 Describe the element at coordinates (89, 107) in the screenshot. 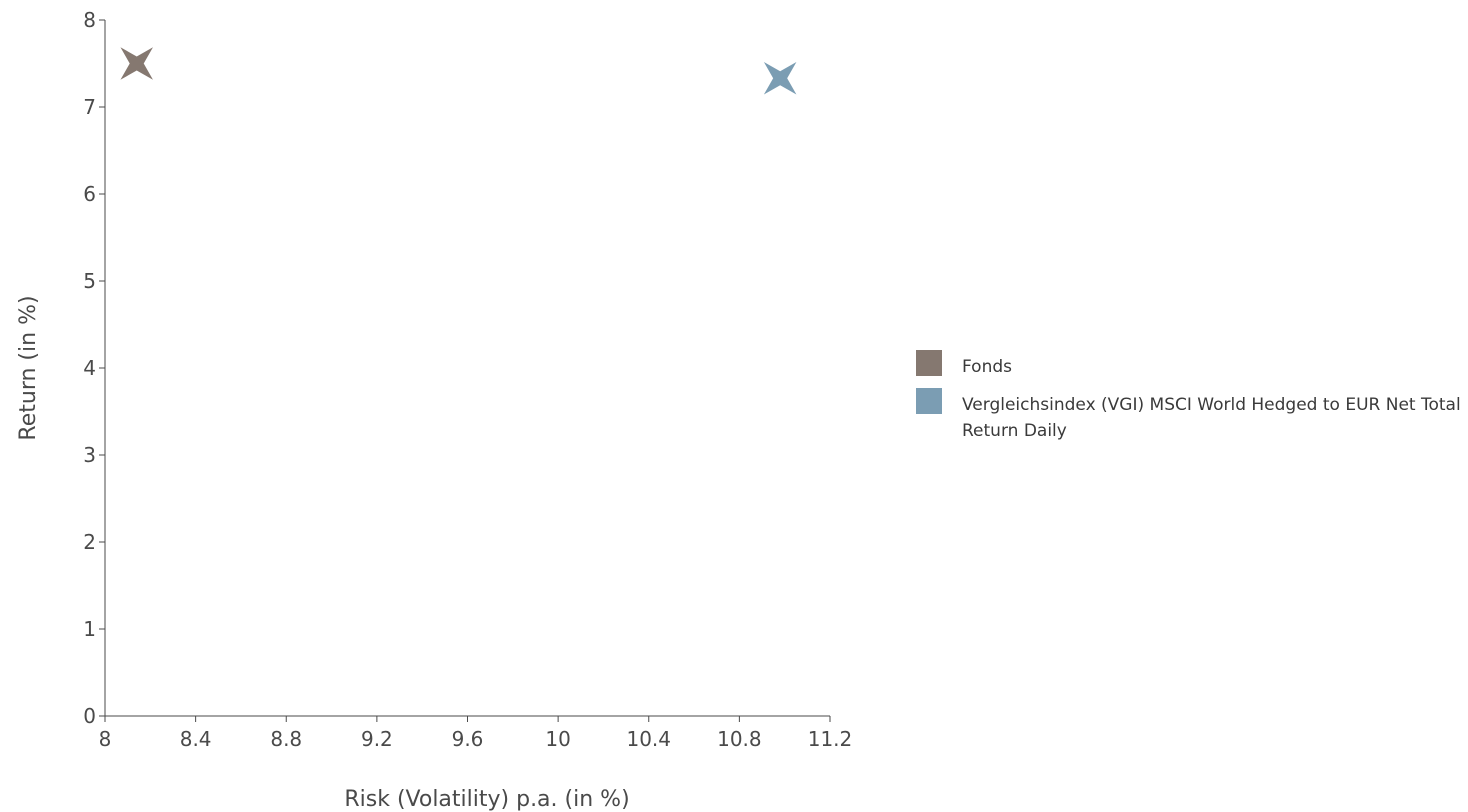

I see `y-tick-label: 7` at that location.